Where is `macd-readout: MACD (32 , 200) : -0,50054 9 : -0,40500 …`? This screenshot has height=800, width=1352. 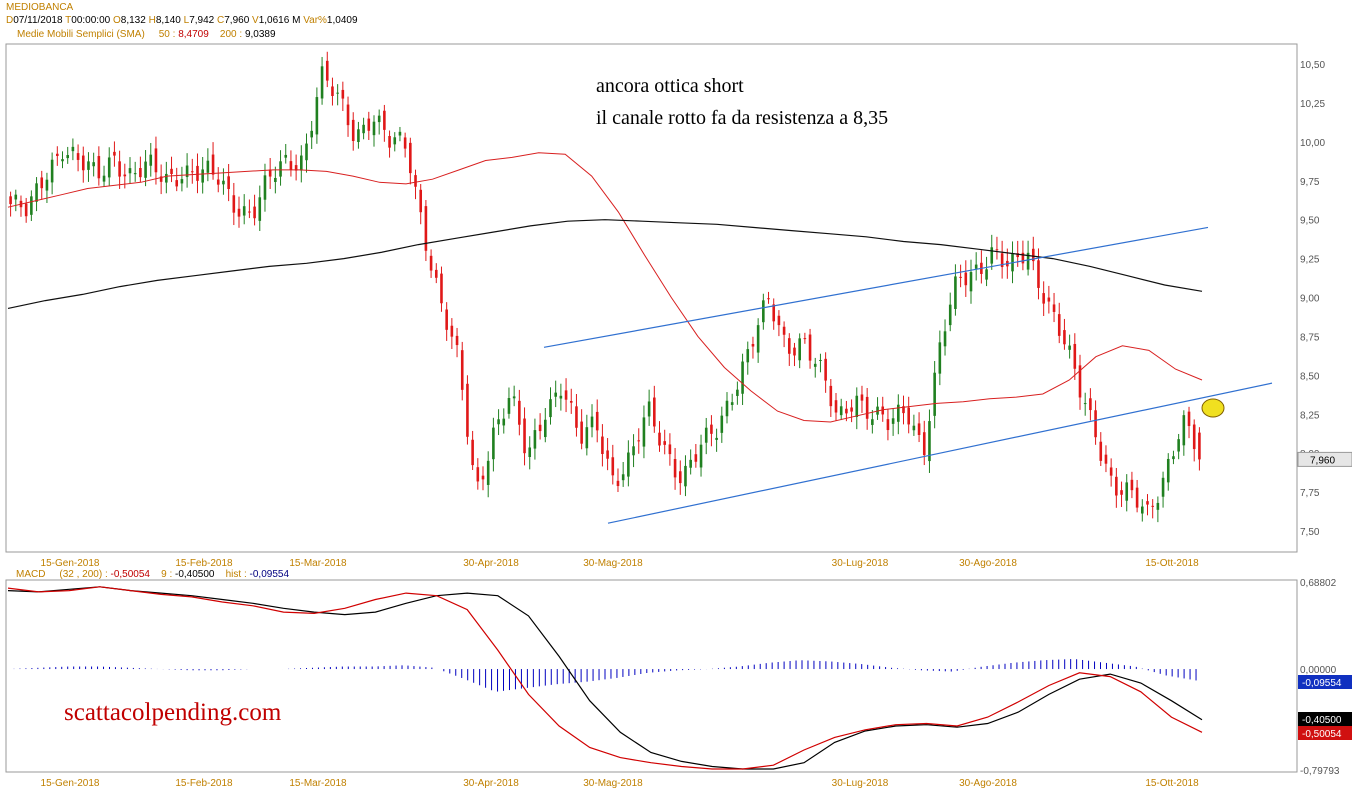 macd-readout: MACD (32 , 200) : -0,50054 9 : -0,40500 … is located at coordinates (152, 574).